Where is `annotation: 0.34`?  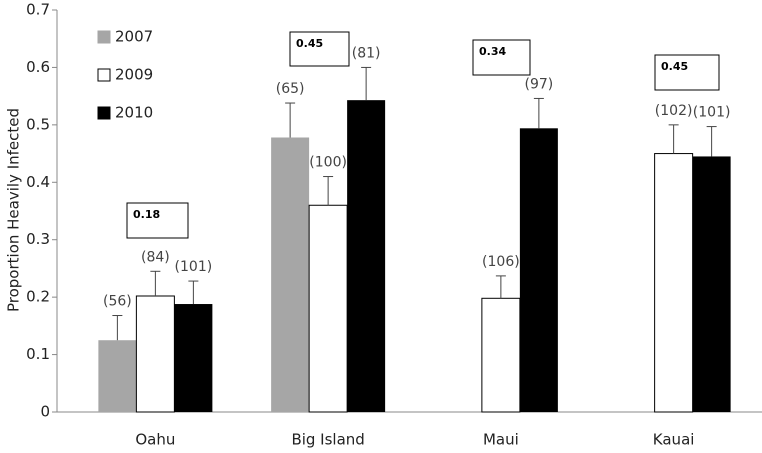
annotation: 0.34 is located at coordinates (492, 51).